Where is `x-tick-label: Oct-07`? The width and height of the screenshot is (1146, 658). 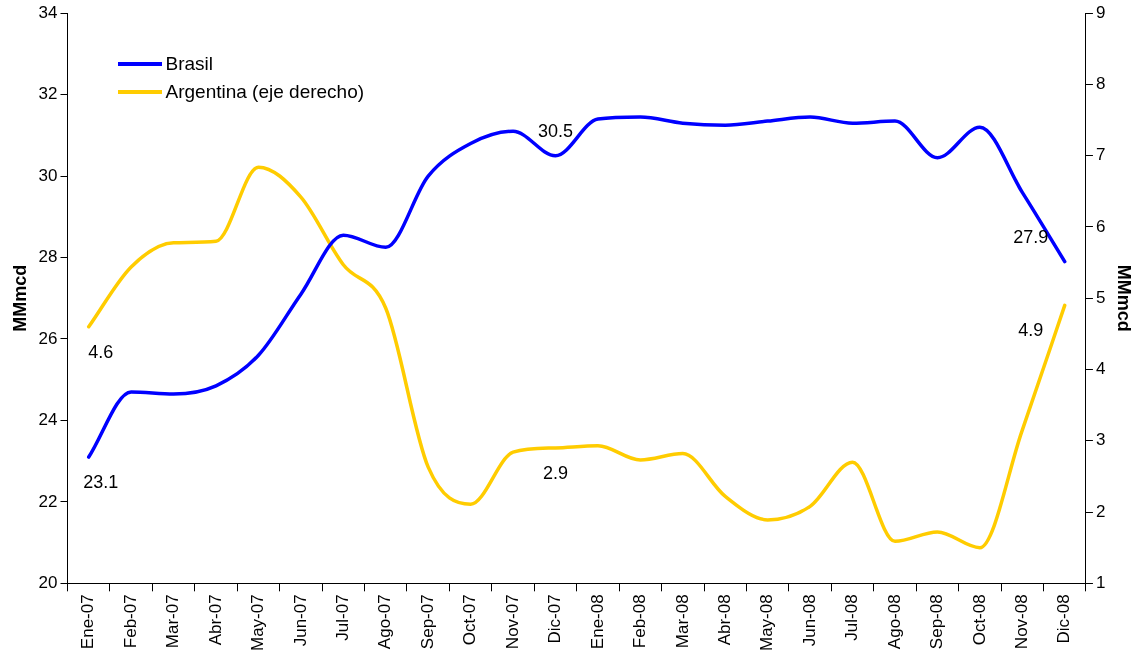 x-tick-label: Oct-07 is located at coordinates (470, 620).